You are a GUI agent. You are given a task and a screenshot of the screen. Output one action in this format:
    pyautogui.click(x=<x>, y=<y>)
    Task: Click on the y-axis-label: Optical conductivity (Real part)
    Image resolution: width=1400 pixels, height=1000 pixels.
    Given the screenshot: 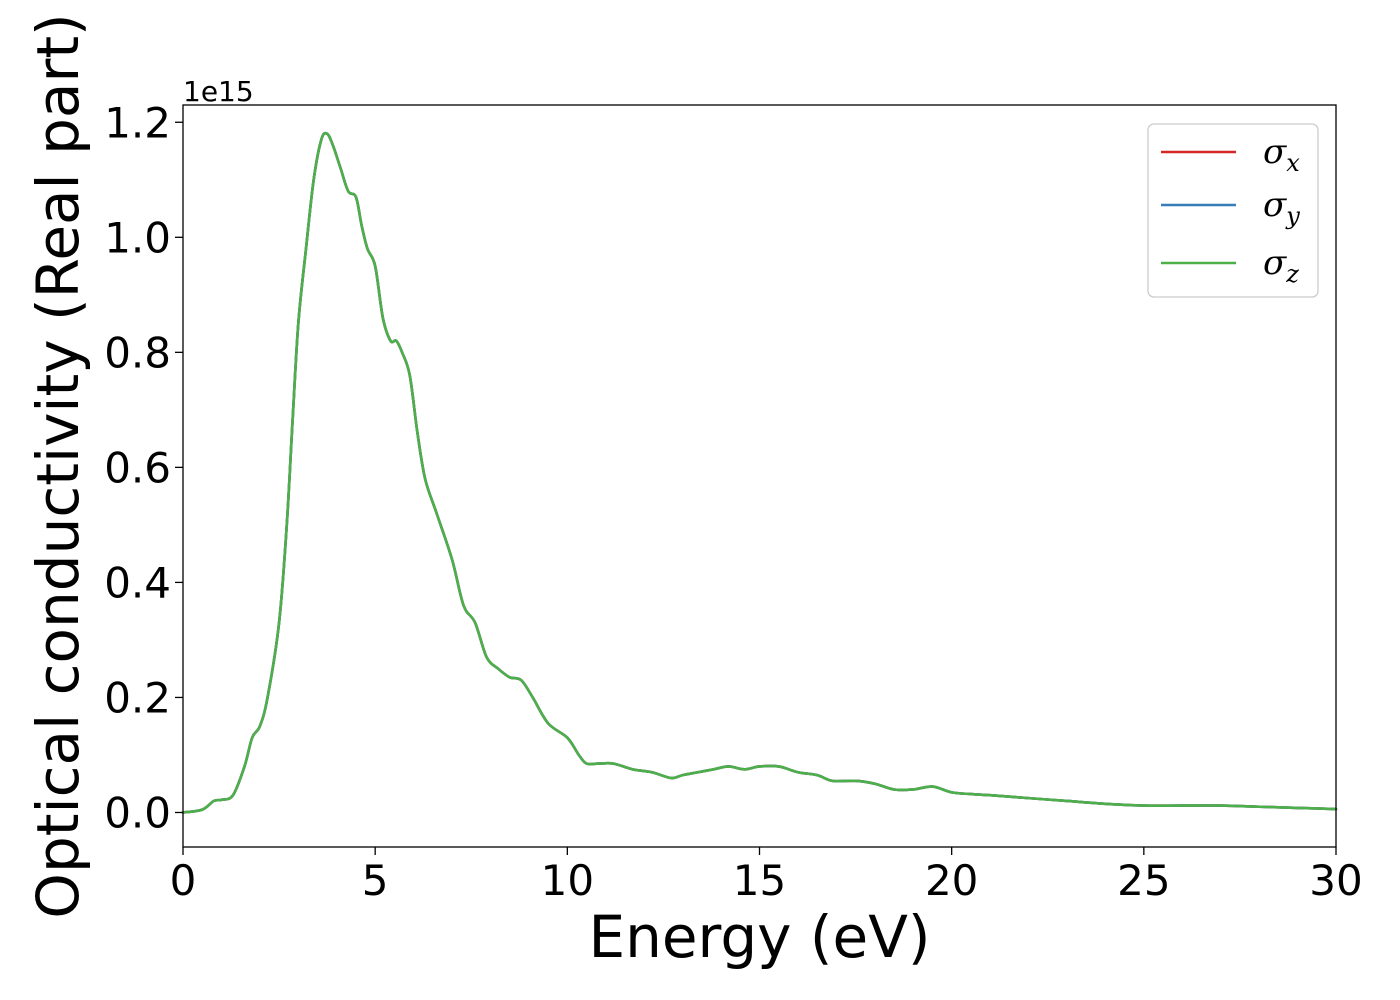 What is the action you would take?
    pyautogui.click(x=58, y=465)
    